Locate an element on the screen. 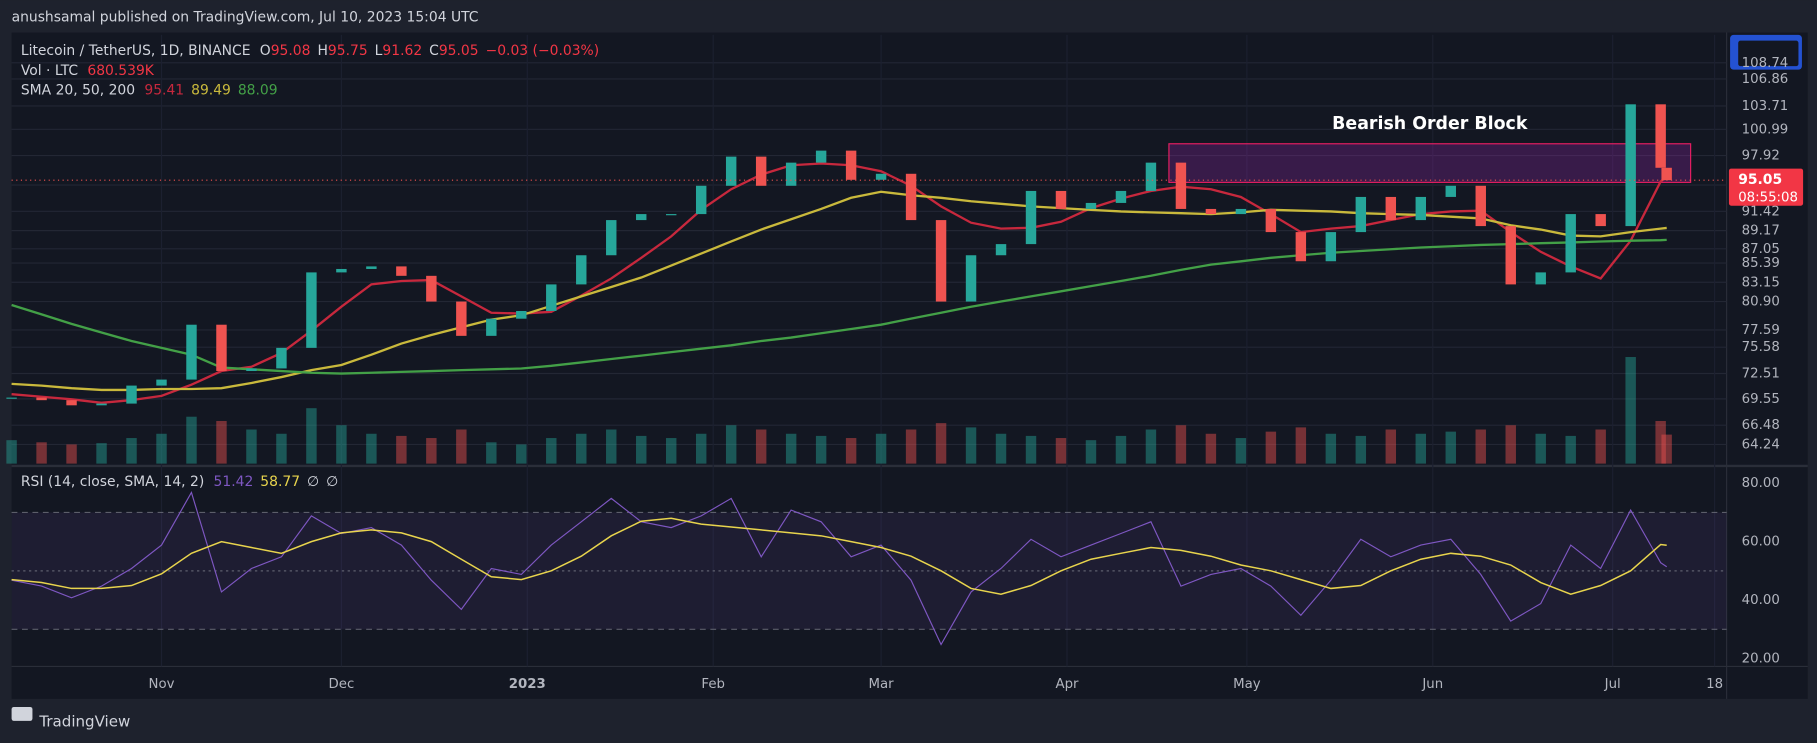 The image size is (1817, 743). y-tick-label: 91.42 is located at coordinates (1761, 211).